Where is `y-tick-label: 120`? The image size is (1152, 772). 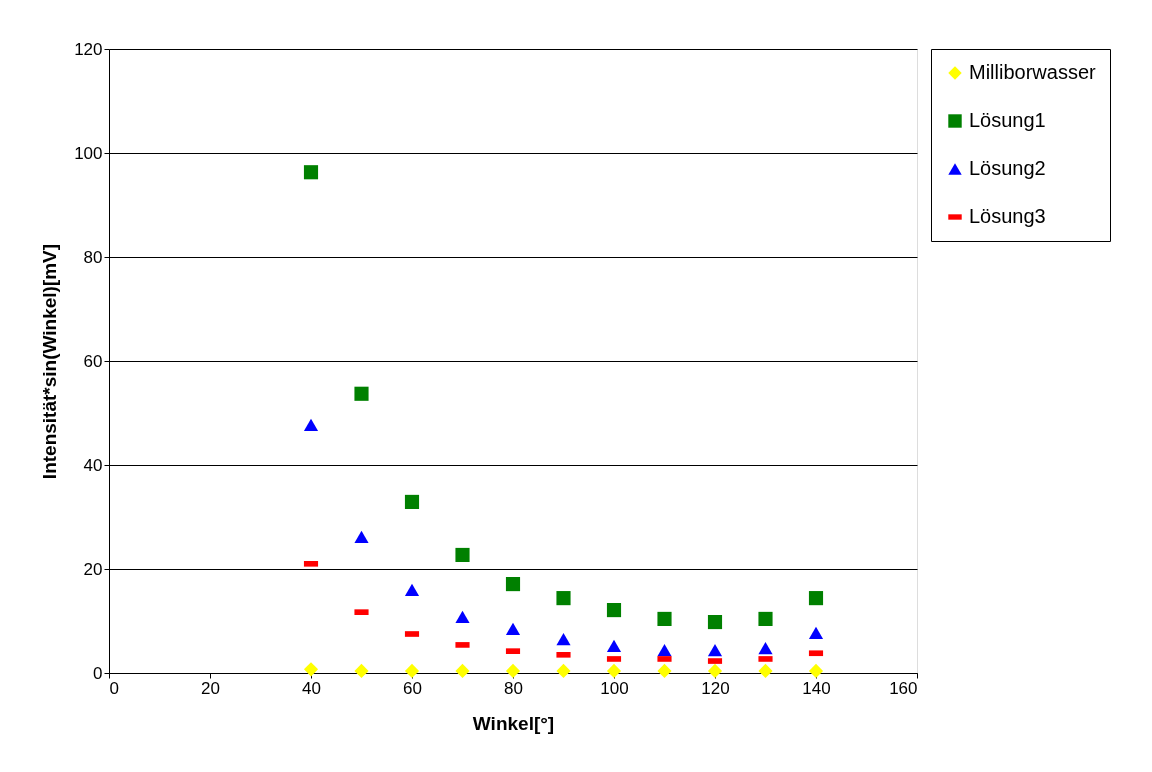 y-tick-label: 120 is located at coordinates (88, 49).